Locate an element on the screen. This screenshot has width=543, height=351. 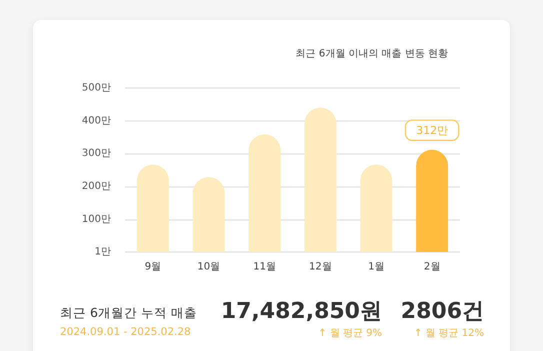
y-tick-label: 300만 is located at coordinates (96, 154).